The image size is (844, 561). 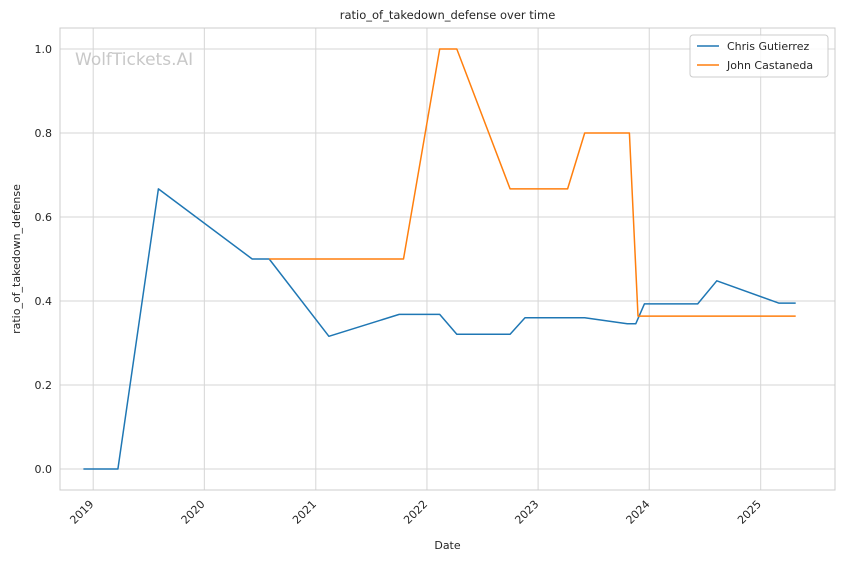 What do you see at coordinates (448, 15) in the screenshot?
I see `chart-title: ratio_of_takedown_defense over time` at bounding box center [448, 15].